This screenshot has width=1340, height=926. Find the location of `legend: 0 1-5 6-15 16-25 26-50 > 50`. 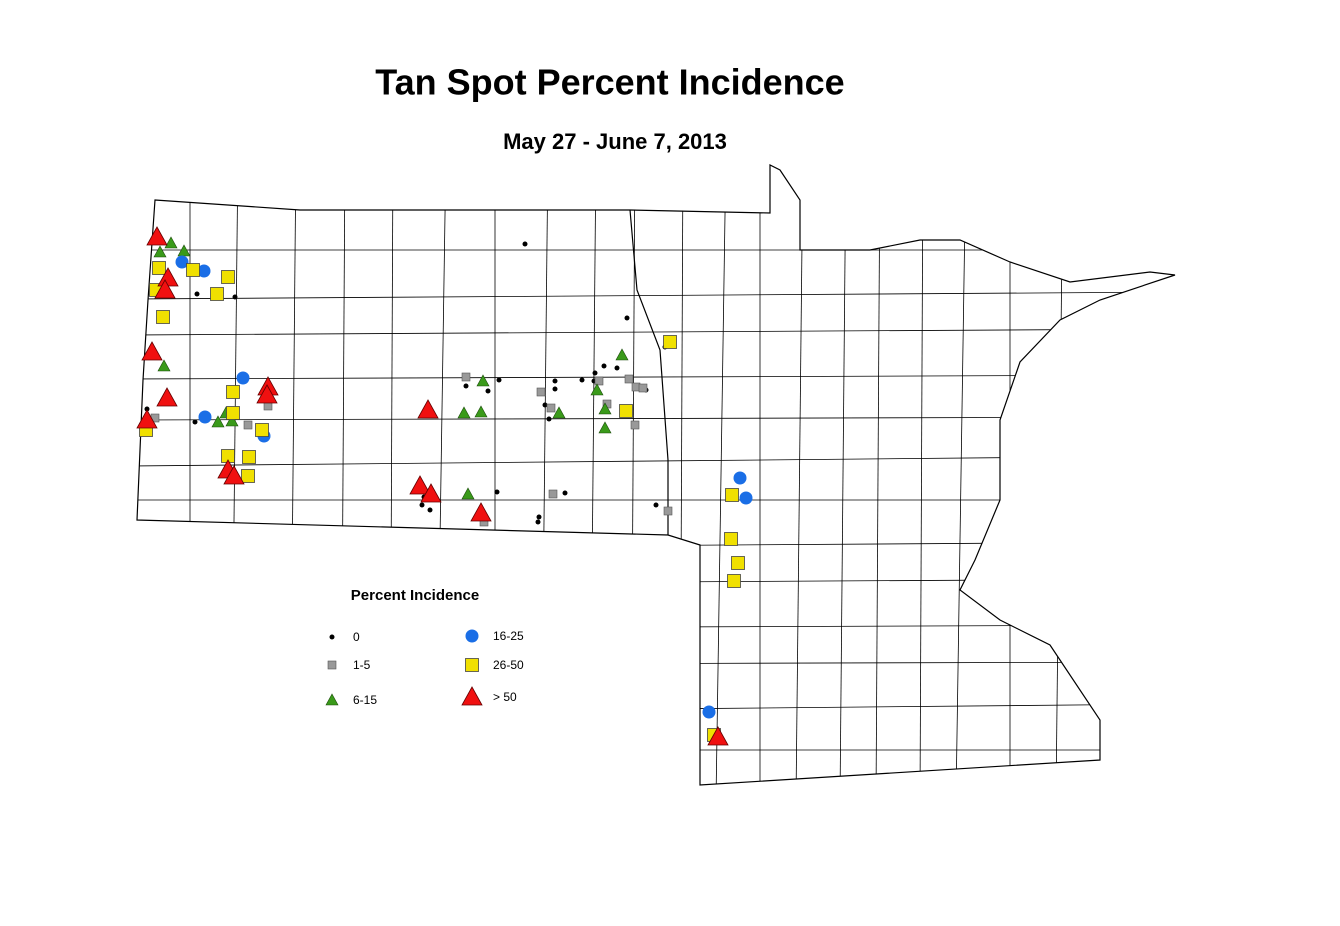

legend: 0 1-5 6-15 16-25 26-50 > 50 is located at coordinates (424, 668).